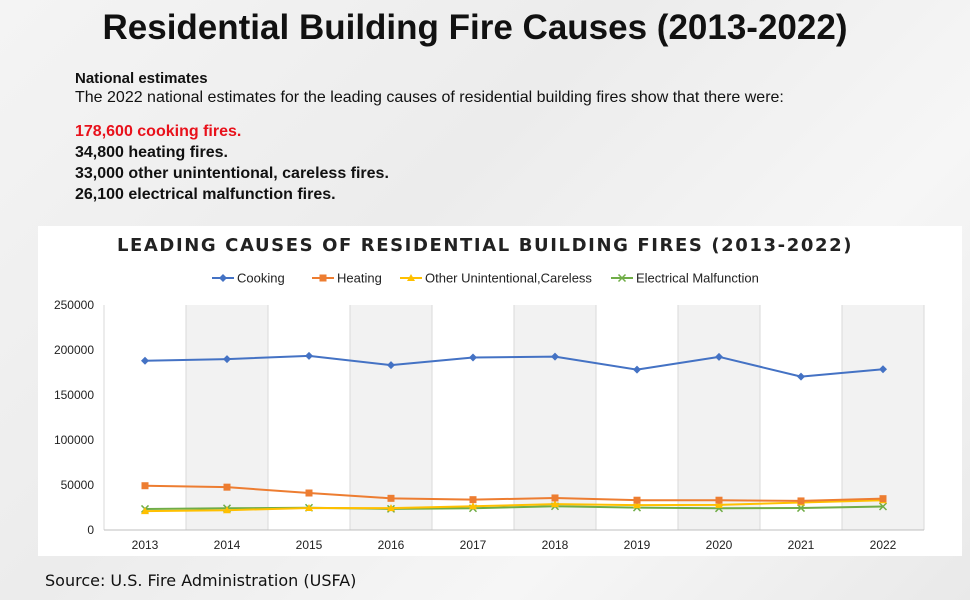 The width and height of the screenshot is (970, 600). I want to click on series-line-heating, so click(514, 493).